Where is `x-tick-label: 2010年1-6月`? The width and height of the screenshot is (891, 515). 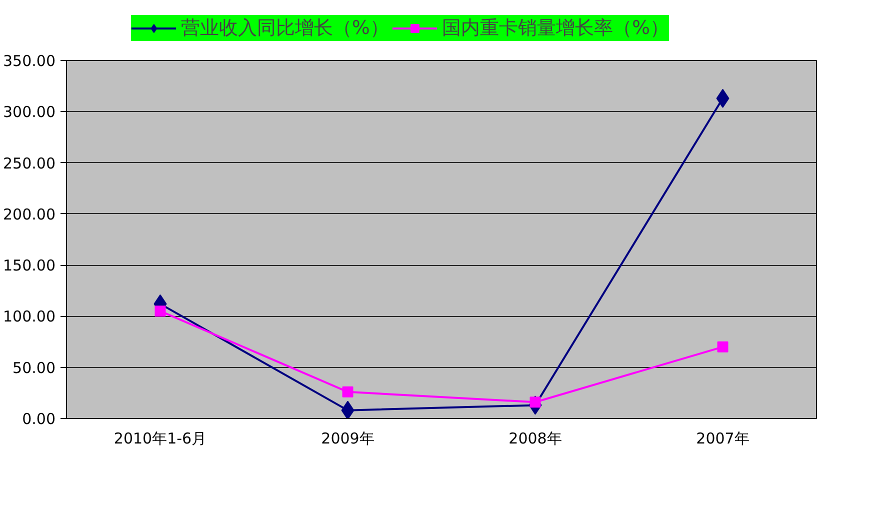 x-tick-label: 2010年1-6月 is located at coordinates (160, 439).